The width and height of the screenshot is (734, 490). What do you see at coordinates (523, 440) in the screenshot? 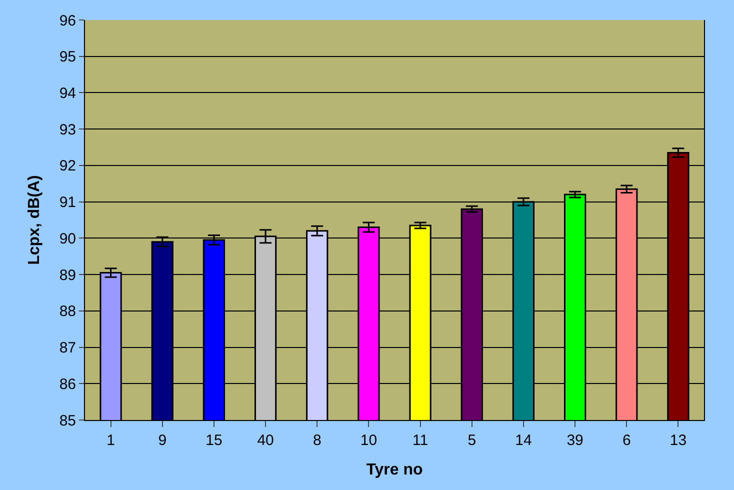
I see `x-tick-label: 14` at bounding box center [523, 440].